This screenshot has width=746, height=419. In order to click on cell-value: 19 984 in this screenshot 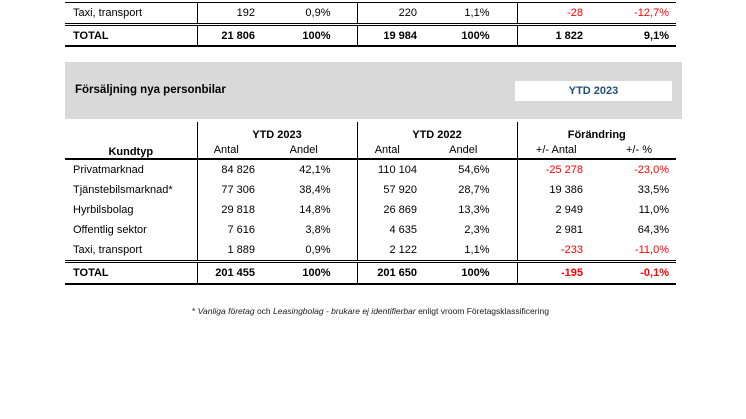, I will do `click(396, 35)`.